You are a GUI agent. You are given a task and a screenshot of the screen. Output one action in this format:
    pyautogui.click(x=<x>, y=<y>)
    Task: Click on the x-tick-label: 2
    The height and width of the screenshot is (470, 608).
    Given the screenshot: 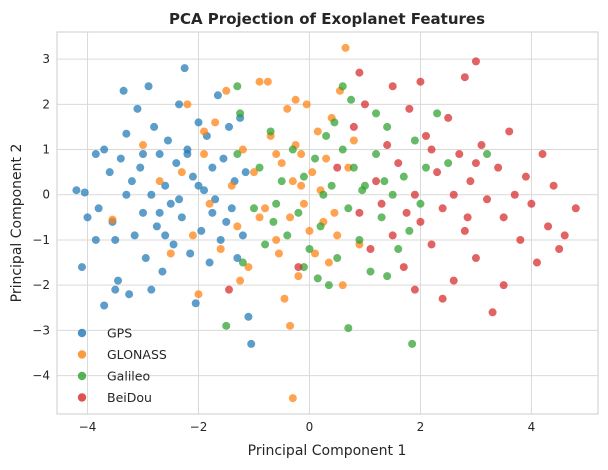 What is the action you would take?
    pyautogui.click(x=421, y=427)
    